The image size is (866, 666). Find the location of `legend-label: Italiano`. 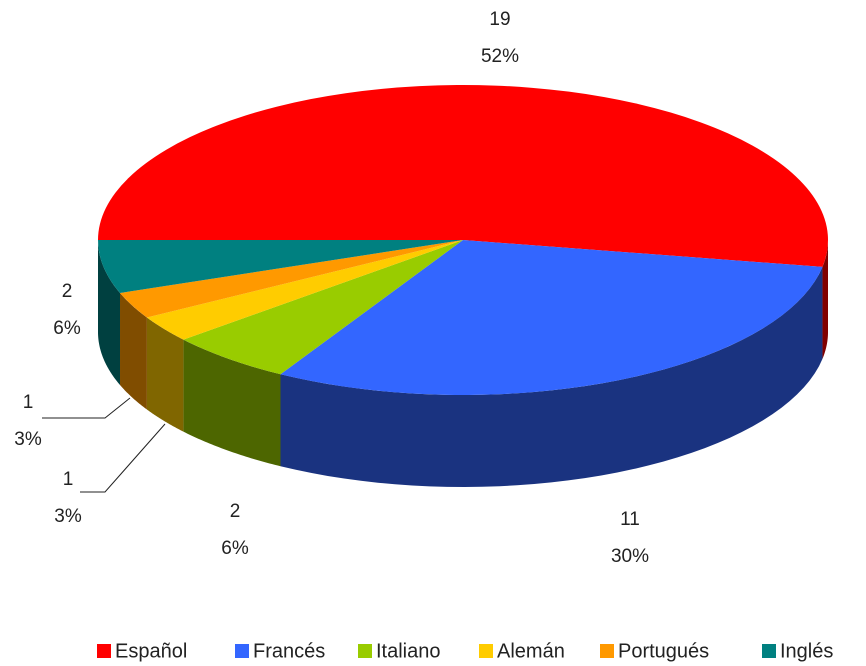

legend-label: Italiano is located at coordinates (408, 651).